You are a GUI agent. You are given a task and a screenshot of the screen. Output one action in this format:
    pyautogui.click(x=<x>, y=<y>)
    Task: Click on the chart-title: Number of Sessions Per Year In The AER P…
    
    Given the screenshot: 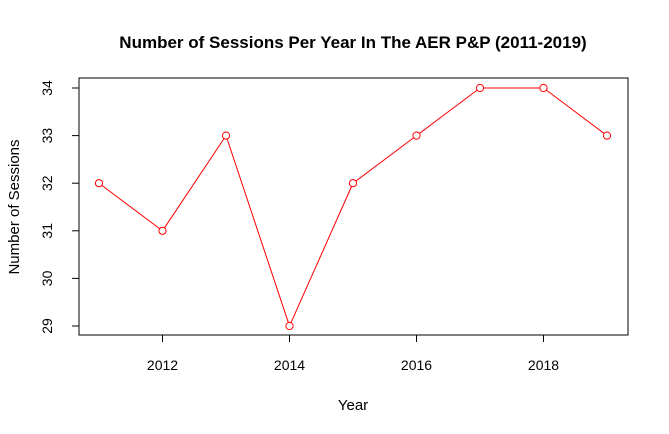 What is the action you would take?
    pyautogui.click(x=352, y=42)
    